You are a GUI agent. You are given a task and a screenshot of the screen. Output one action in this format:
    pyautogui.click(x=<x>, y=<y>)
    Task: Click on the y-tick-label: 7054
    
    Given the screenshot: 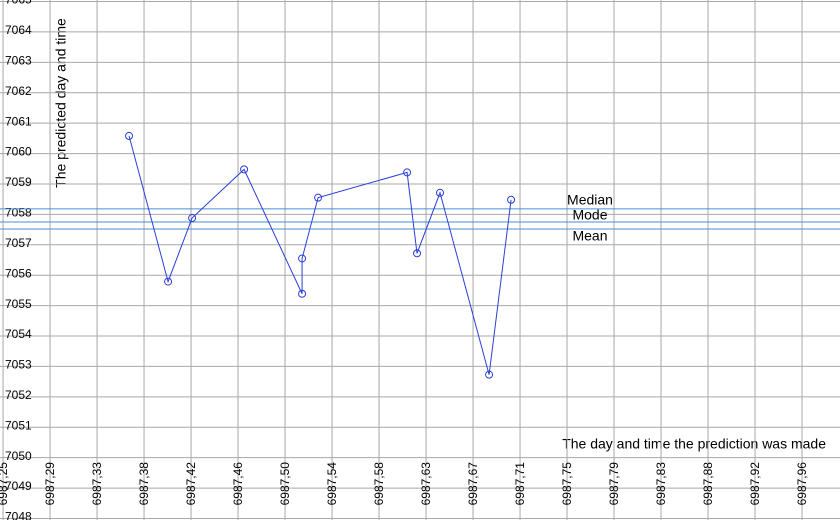 What is the action you would take?
    pyautogui.click(x=18, y=334)
    